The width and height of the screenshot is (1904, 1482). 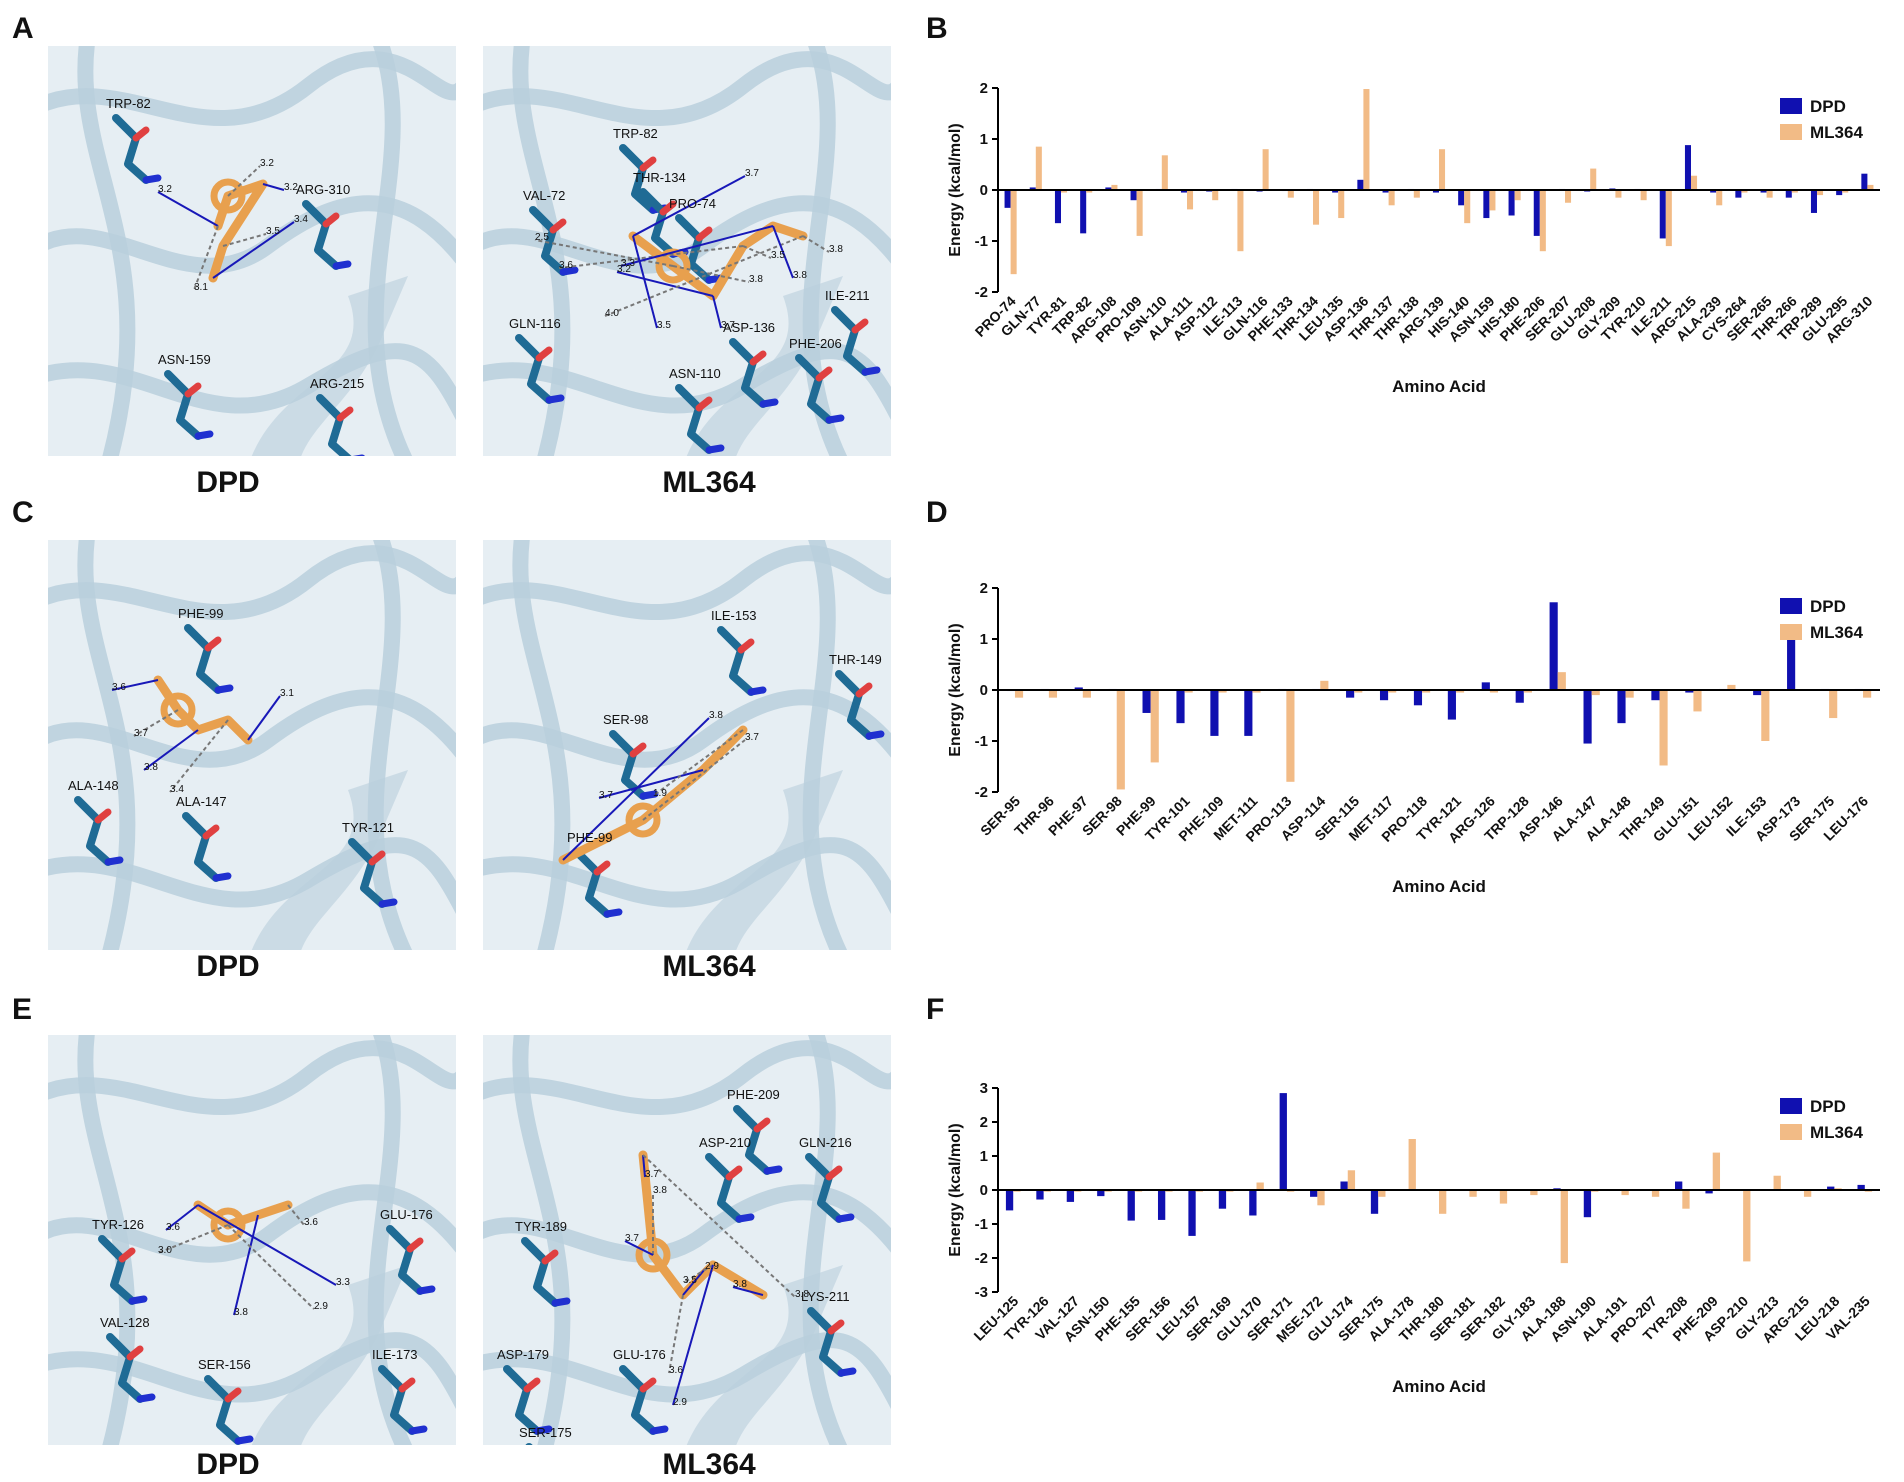 I want to click on residue-label: ALA-148, so click(x=93, y=785).